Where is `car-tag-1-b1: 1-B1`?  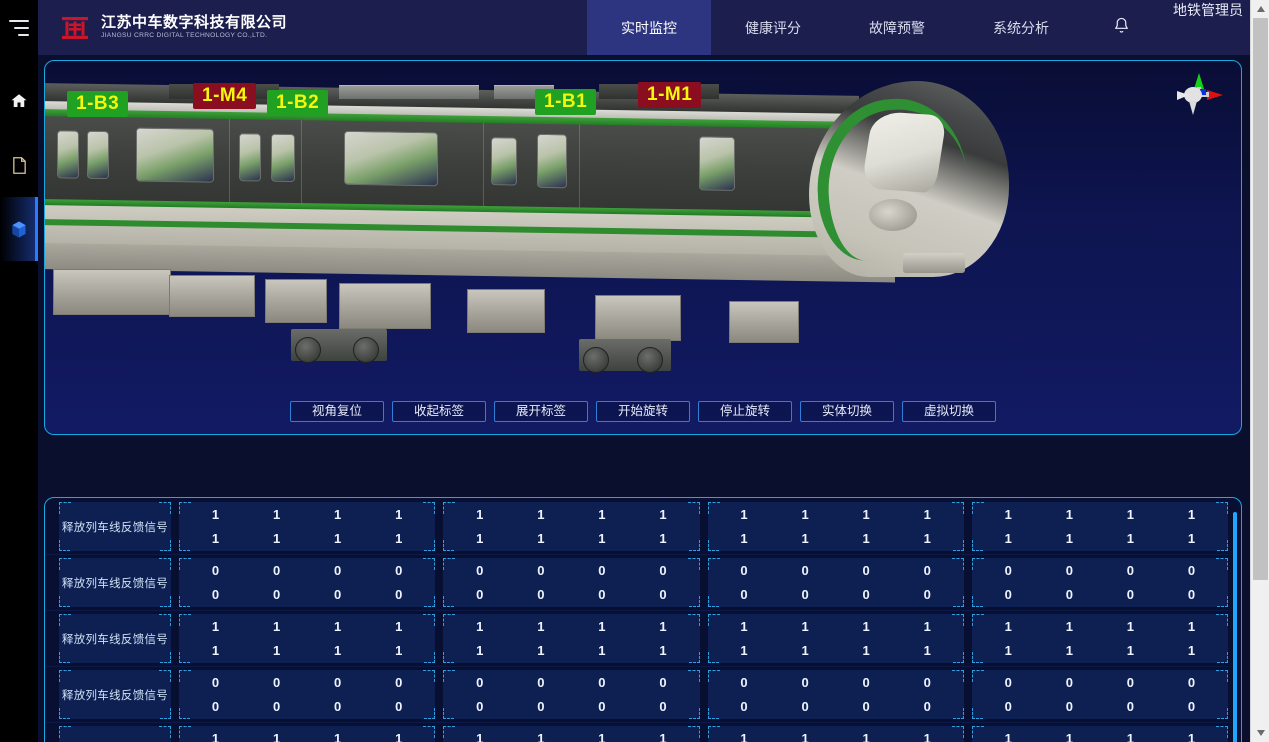
car-tag-1-b1: 1-B1 is located at coordinates (566, 102).